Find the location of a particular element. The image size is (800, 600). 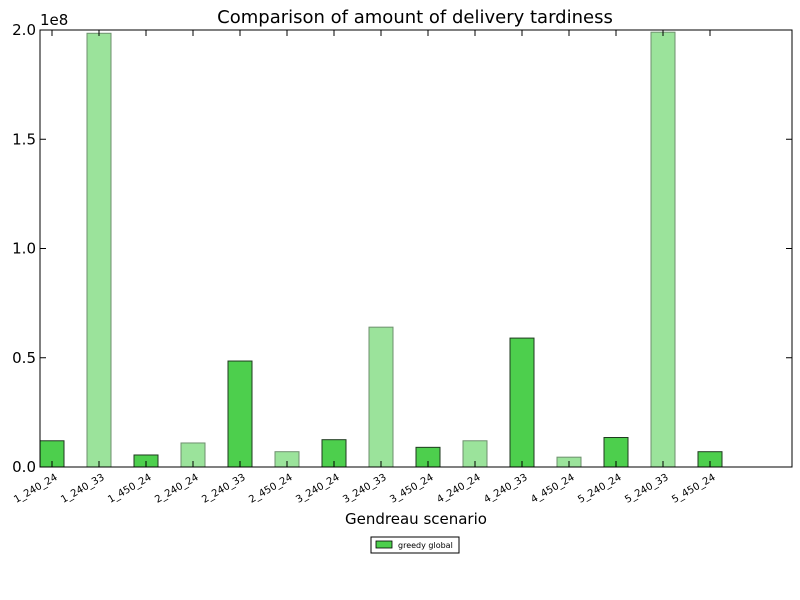

x-tick-label-5_240_24: 5_240_24 is located at coordinates (599, 489).